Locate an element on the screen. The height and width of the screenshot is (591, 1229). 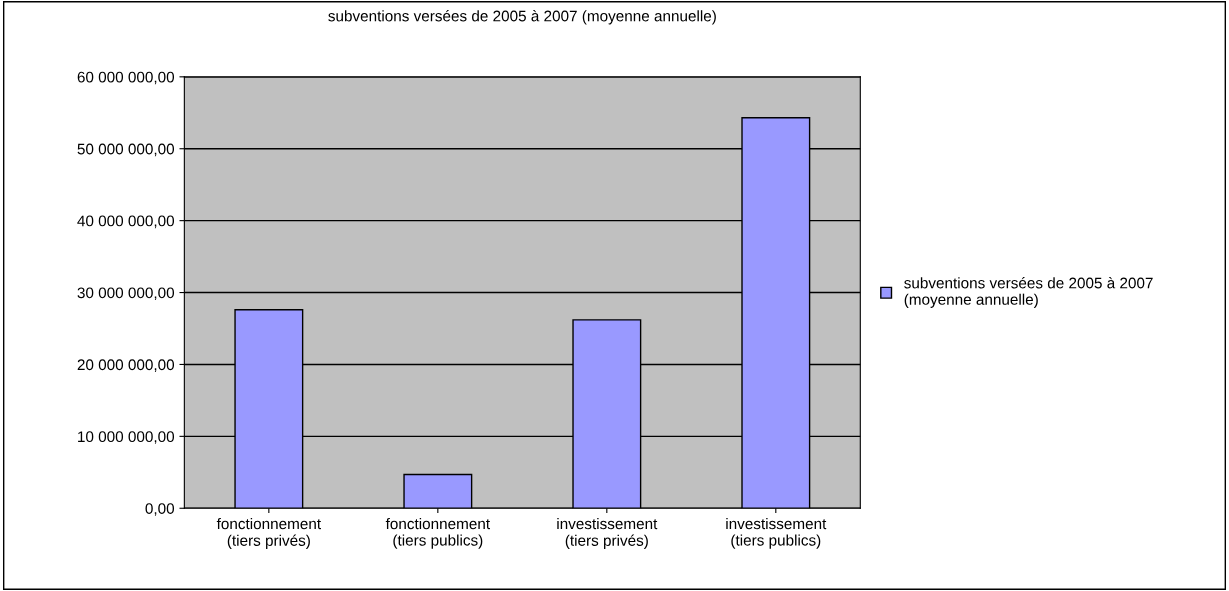
y-tick-label: 20 000 000,00 is located at coordinates (126, 365).